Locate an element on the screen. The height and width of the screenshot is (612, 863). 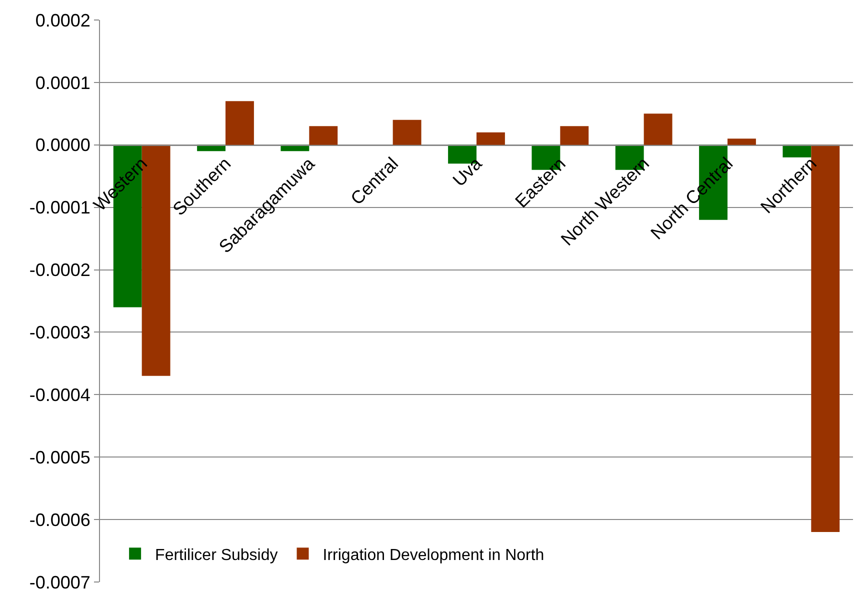
legend-label: Irrigation Development in North is located at coordinates (433, 555).